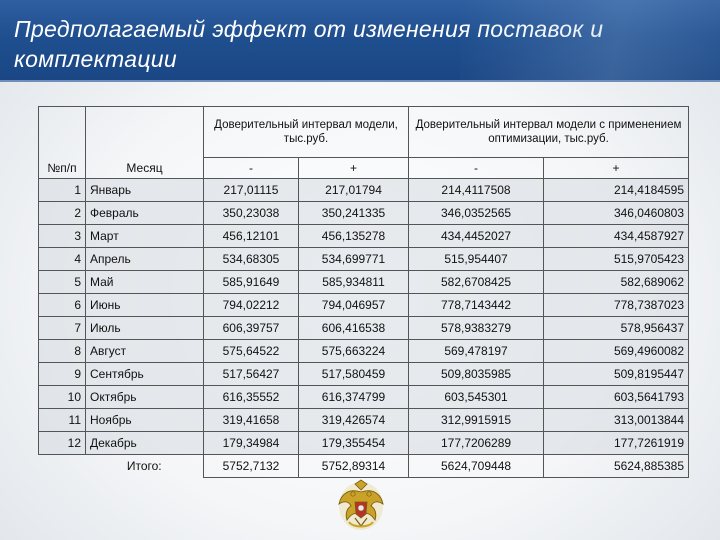 The height and width of the screenshot is (540, 720). Describe the element at coordinates (476, 168) in the screenshot. I see `header-opt-minus: -` at that location.